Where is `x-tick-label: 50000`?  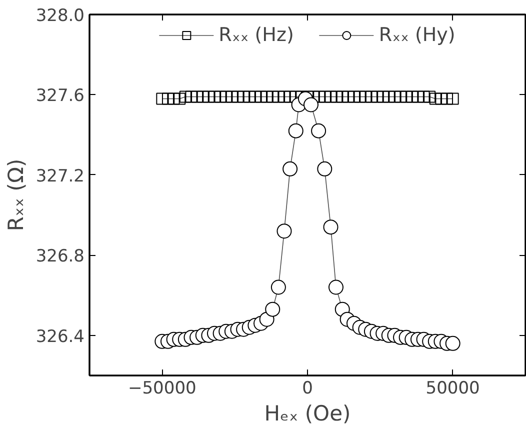
x-tick-label: 50000 is located at coordinates (453, 388).